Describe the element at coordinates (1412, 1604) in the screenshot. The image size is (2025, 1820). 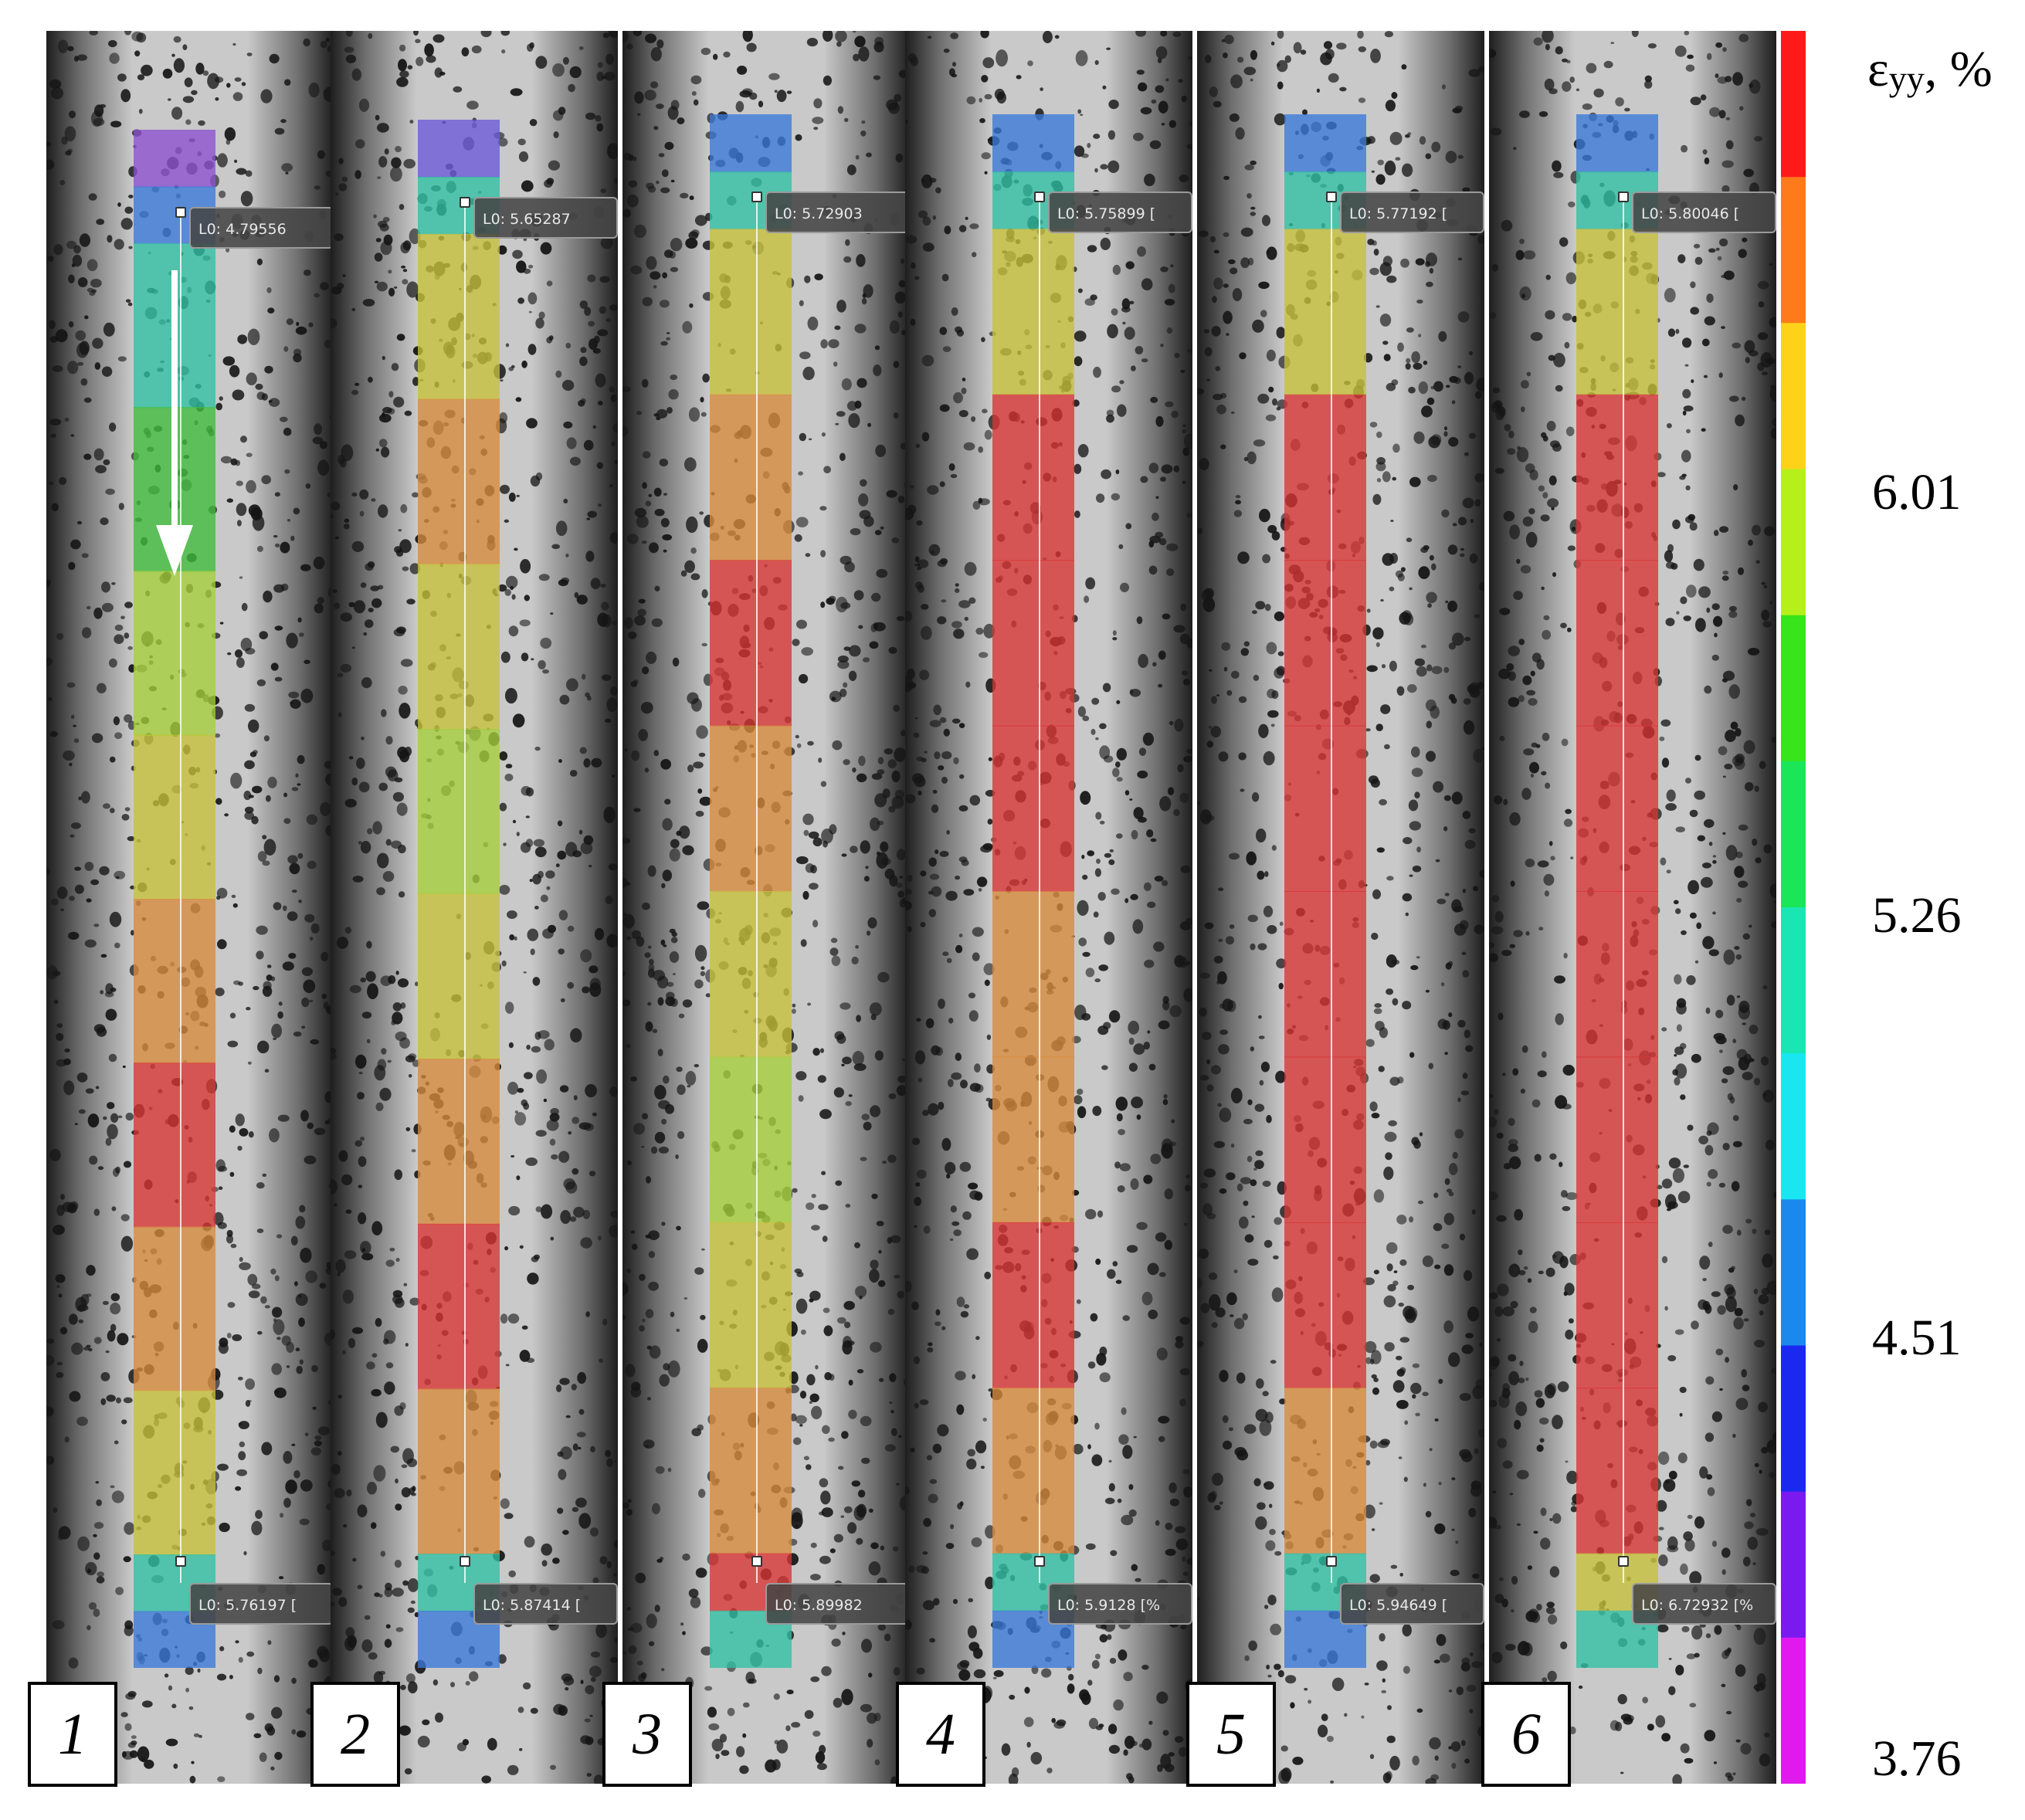
I see `extensometer-label-bottom: L0: 5.94649 [` at that location.